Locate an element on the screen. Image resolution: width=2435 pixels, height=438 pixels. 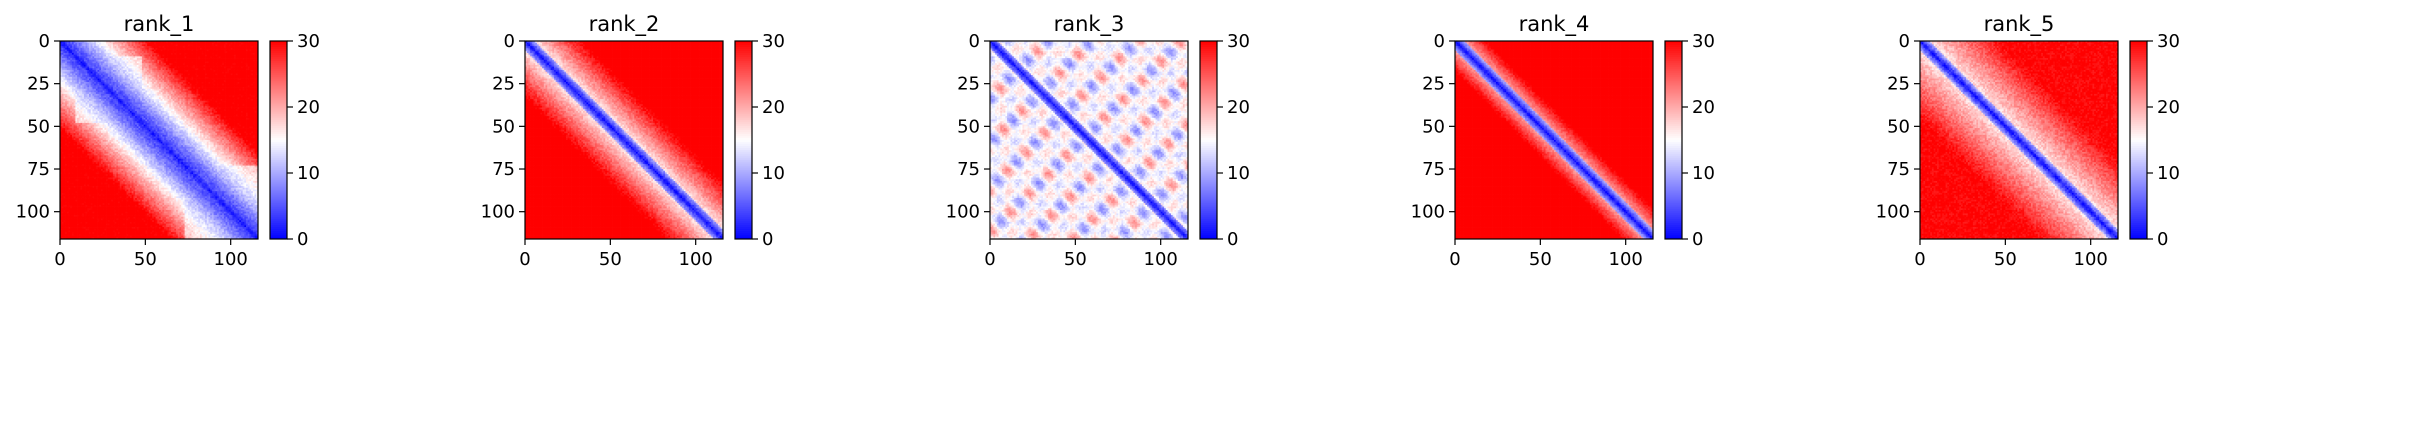
heatmap is located at coordinates (159, 140).